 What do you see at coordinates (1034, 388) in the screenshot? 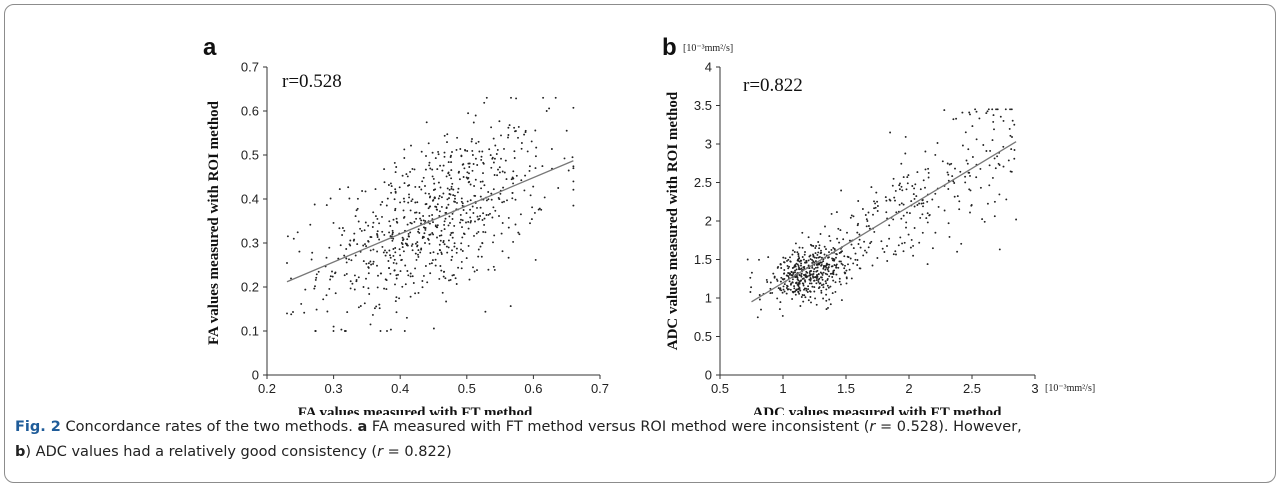
I see `panel-b-x-tick-label: 3` at bounding box center [1034, 388].